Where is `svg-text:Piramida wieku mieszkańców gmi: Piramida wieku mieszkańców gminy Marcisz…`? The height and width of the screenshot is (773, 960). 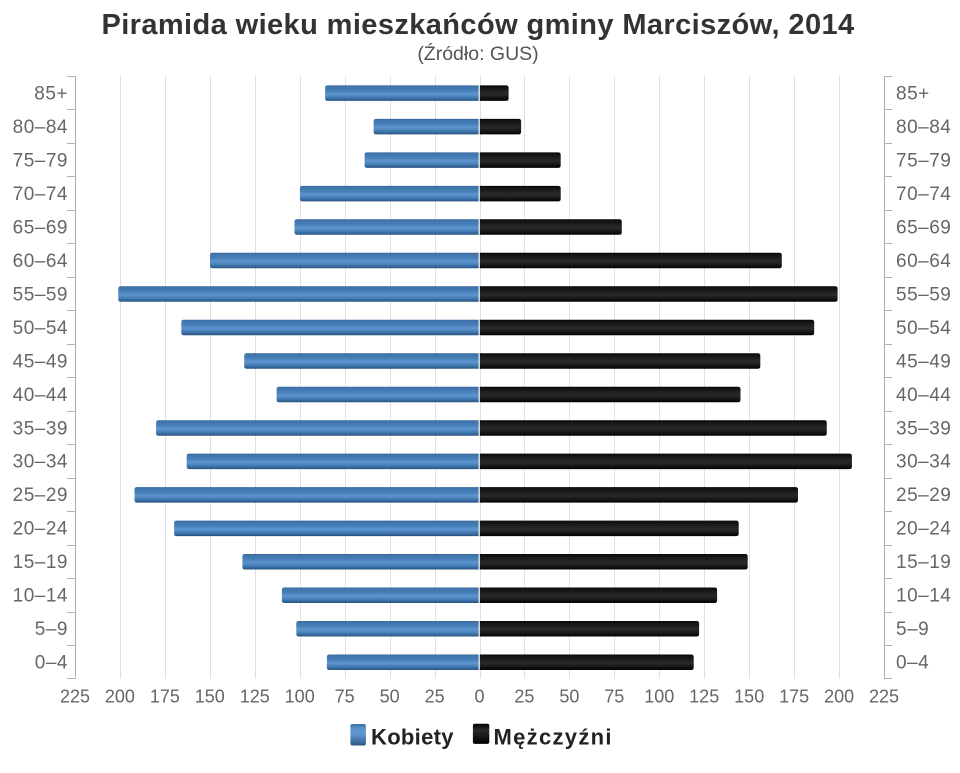
svg-text:Piramida wieku mieszkańców gmi: Piramida wieku mieszkańców gminy Marcisz… is located at coordinates (477, 25).